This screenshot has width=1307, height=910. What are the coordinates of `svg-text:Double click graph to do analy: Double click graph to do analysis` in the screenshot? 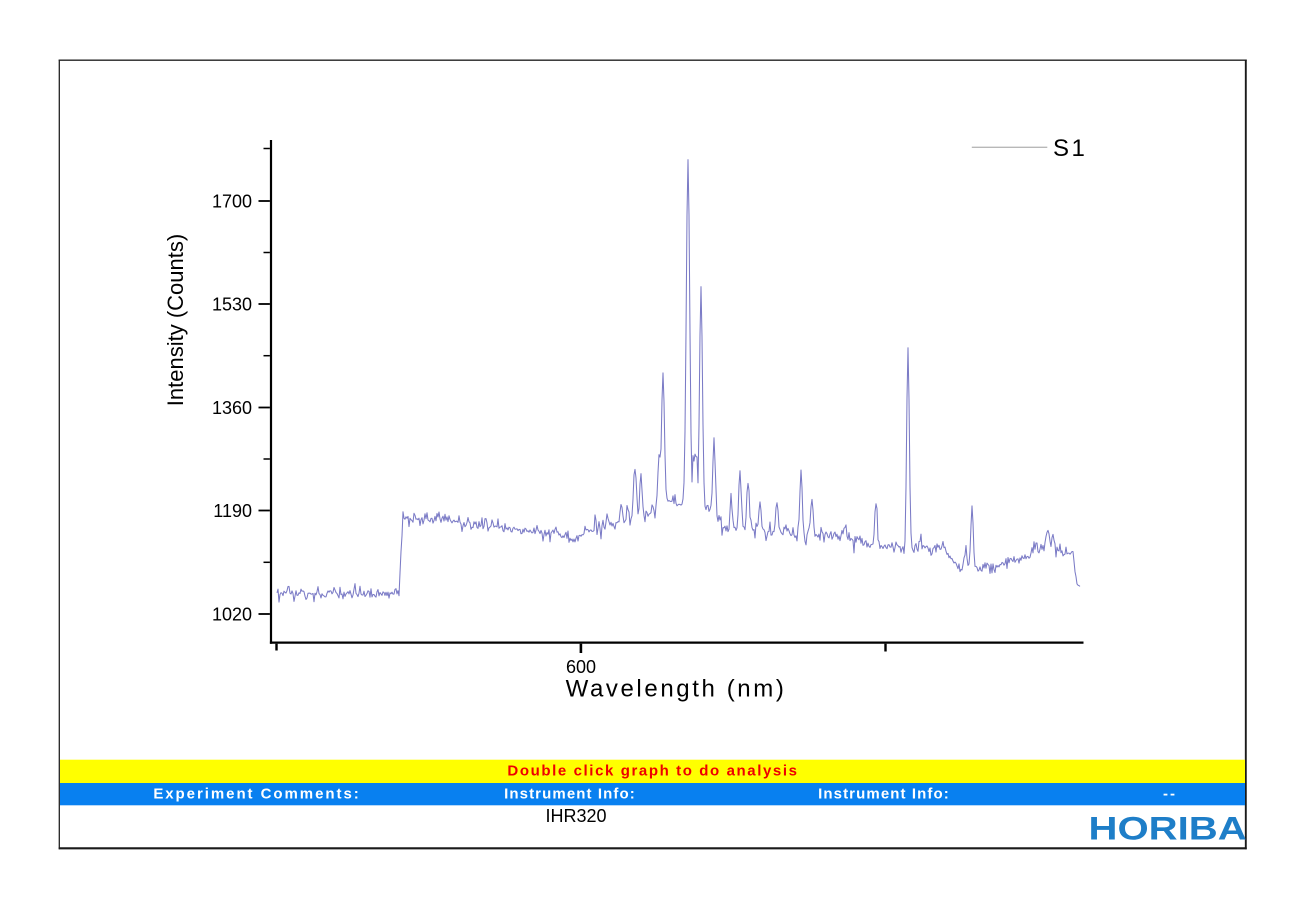 It's located at (652, 770).